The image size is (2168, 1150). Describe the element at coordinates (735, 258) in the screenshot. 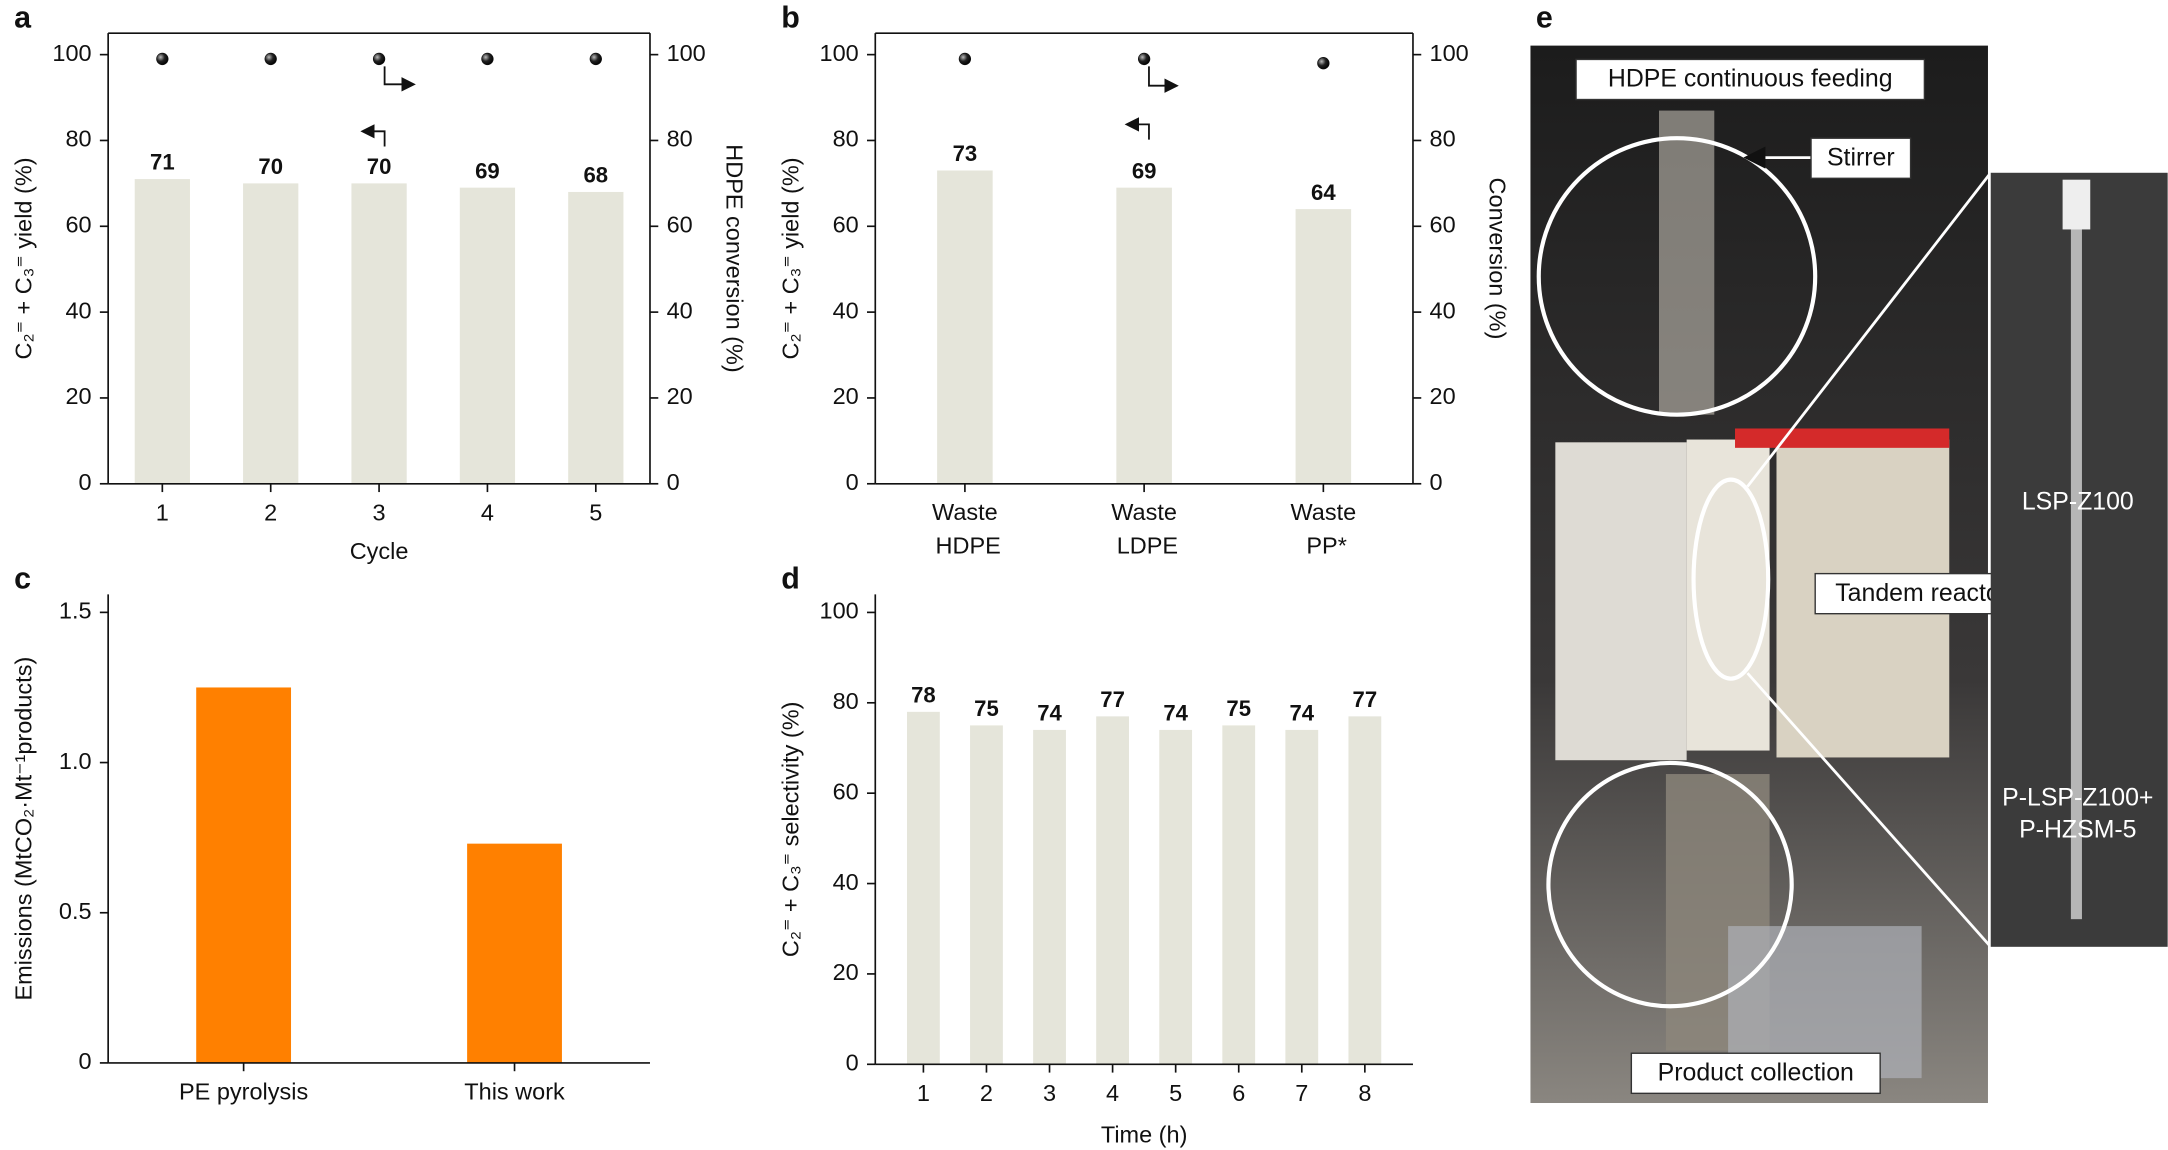

I see `y2-axis-label: HDPE conversion (%)` at that location.